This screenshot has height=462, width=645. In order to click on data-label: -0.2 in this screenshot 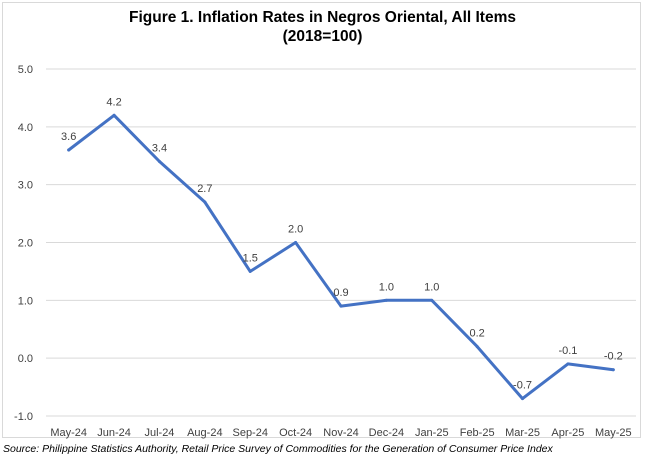, I will do `click(613, 357)`.